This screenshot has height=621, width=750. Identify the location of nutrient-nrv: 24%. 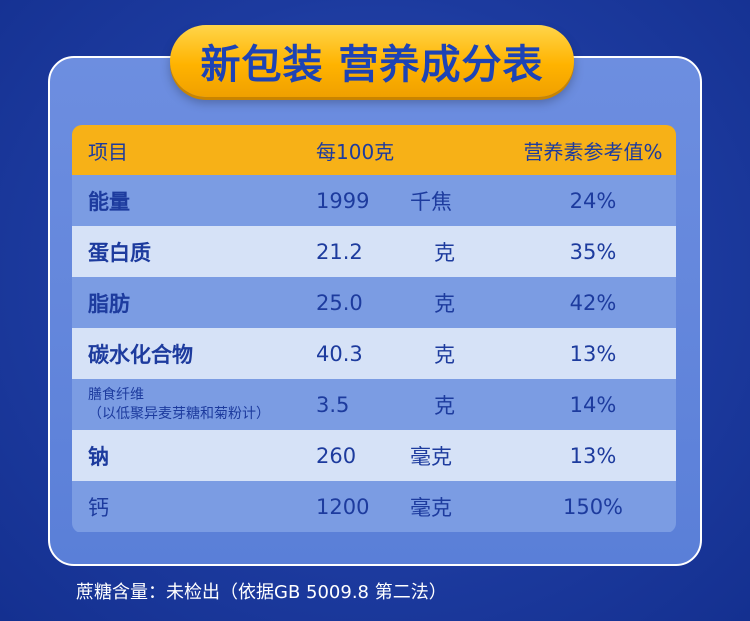
(593, 200).